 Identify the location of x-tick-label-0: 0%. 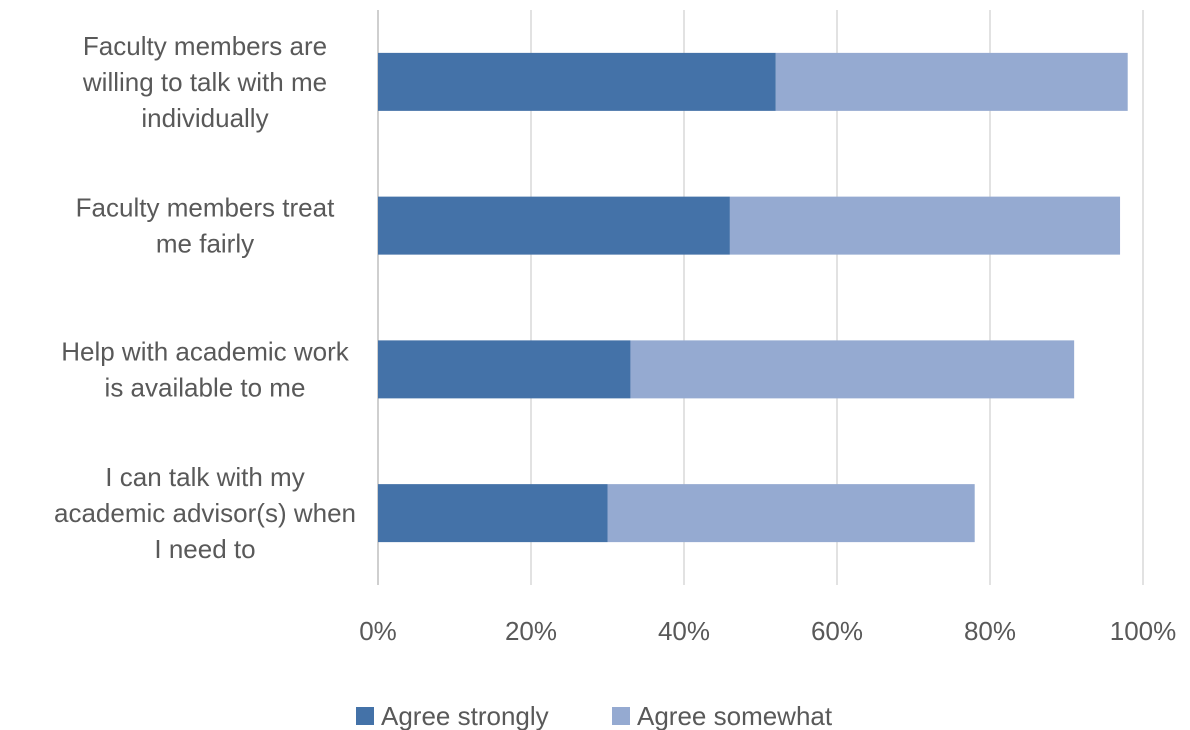
(378, 631).